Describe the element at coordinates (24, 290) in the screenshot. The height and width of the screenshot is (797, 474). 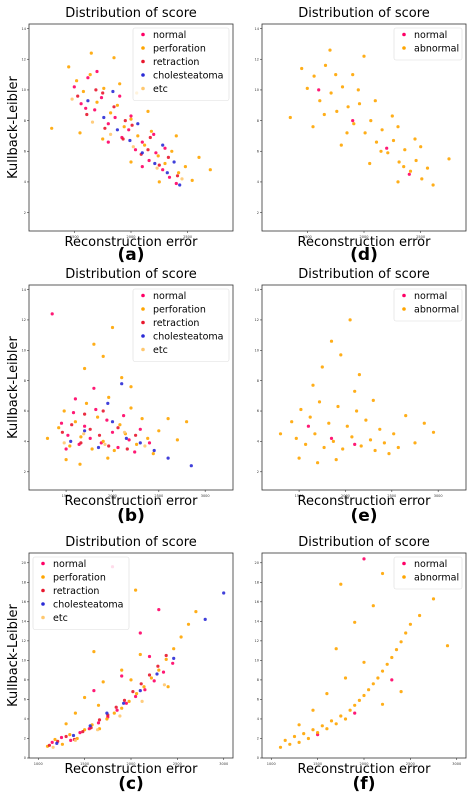
I see `y-tick-label: 14` at that location.